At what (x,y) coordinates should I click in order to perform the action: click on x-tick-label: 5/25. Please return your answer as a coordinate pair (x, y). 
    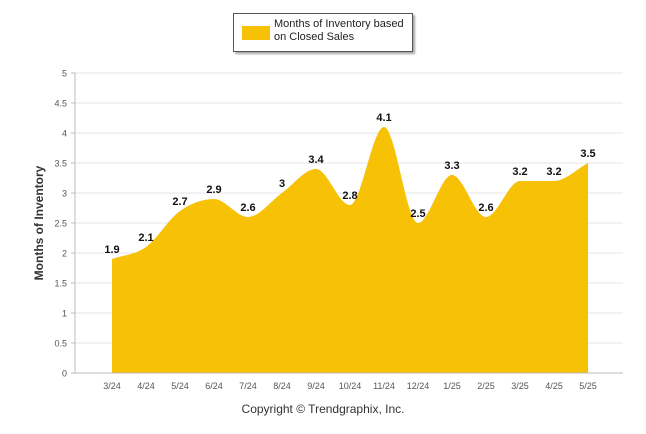
    Looking at the image, I should click on (588, 386).